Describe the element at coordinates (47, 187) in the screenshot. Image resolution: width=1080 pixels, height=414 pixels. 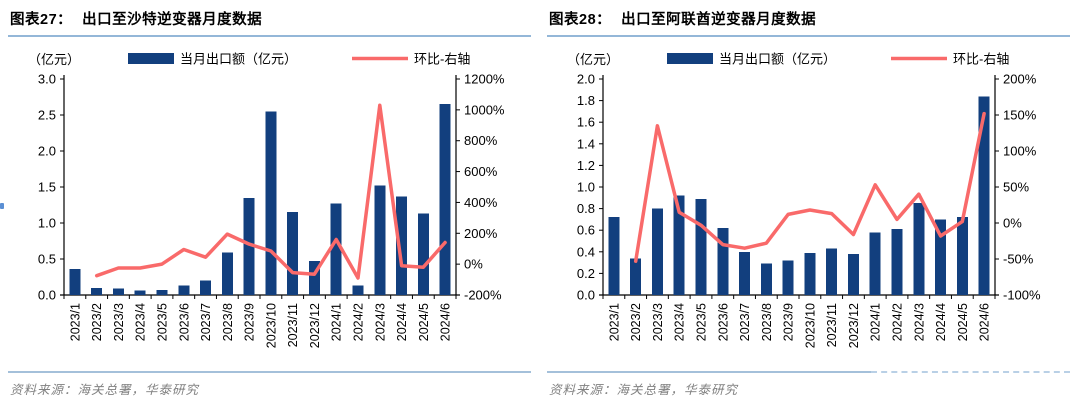
I see `left-axis-tick-label: 1.5` at that location.